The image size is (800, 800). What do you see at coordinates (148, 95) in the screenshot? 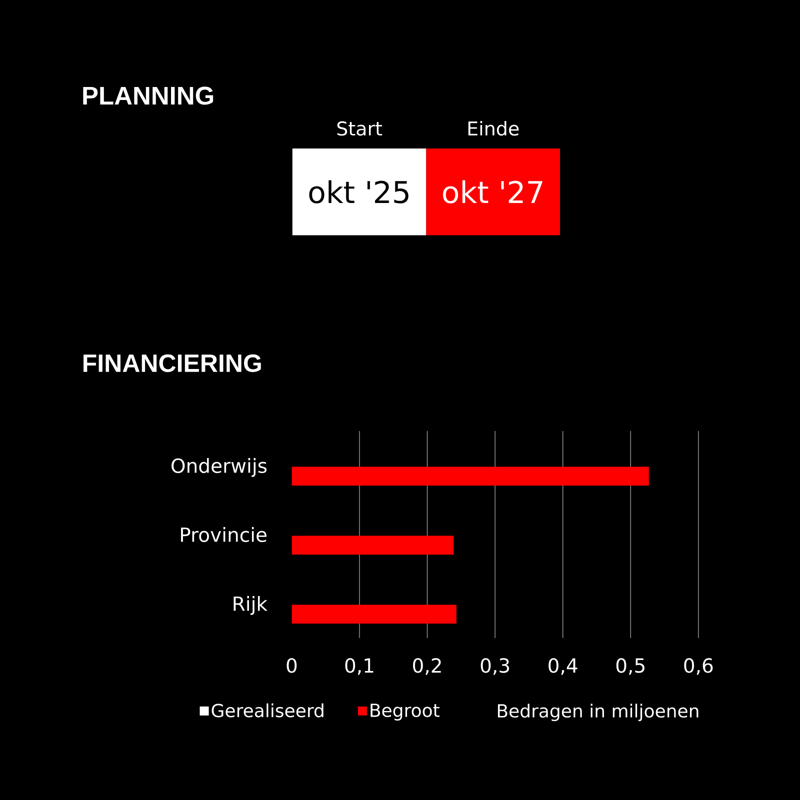
I see `text: PLANNING` at bounding box center [148, 95].